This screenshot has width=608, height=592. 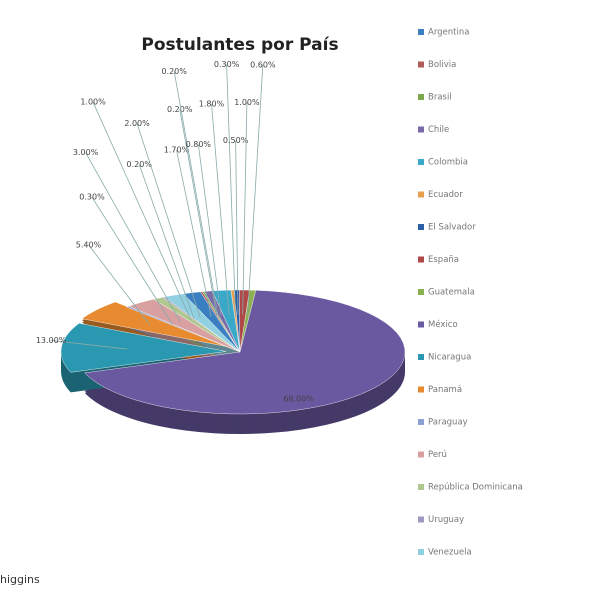 What do you see at coordinates (445, 195) in the screenshot?
I see `legend-label: Ecuador` at bounding box center [445, 195].